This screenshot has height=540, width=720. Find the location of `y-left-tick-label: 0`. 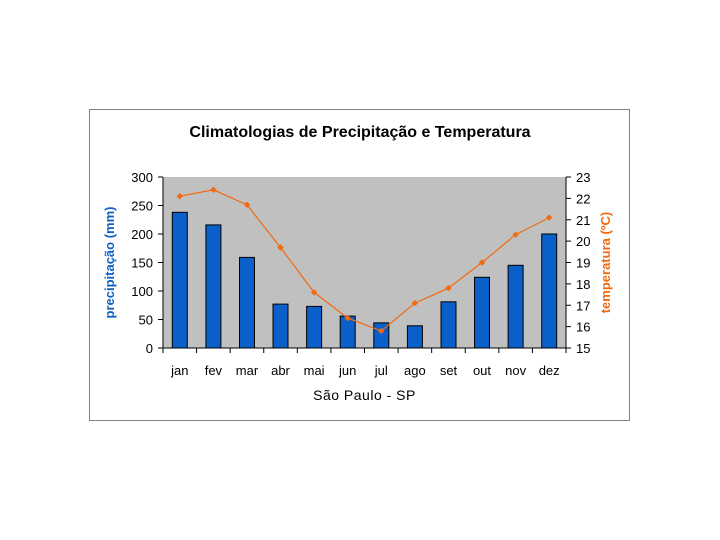

y-left-tick-label: 0 is located at coordinates (149, 348).